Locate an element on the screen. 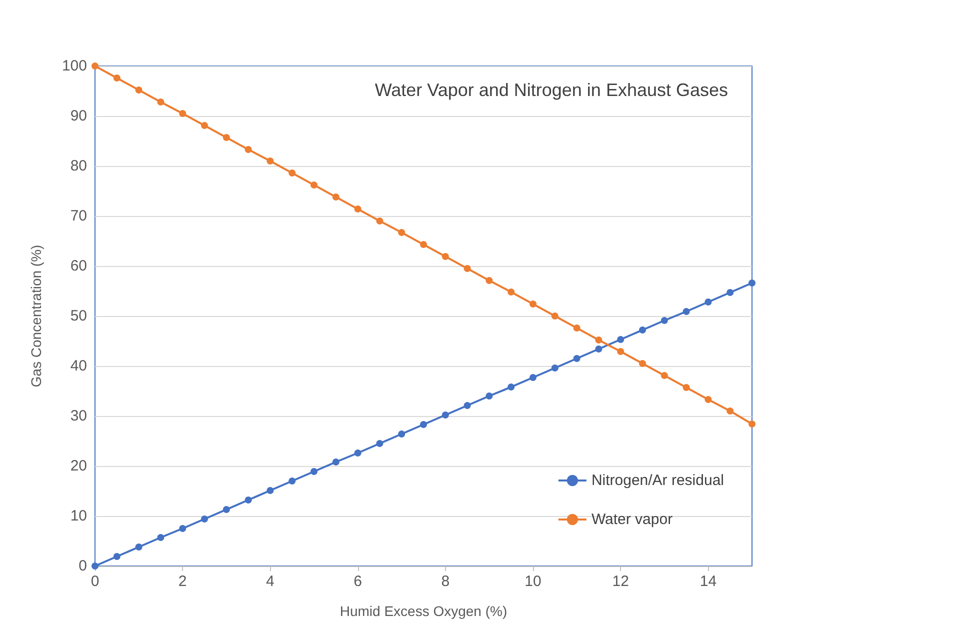  y-axis-title: Gas Concentration (%) is located at coordinates (36, 316).